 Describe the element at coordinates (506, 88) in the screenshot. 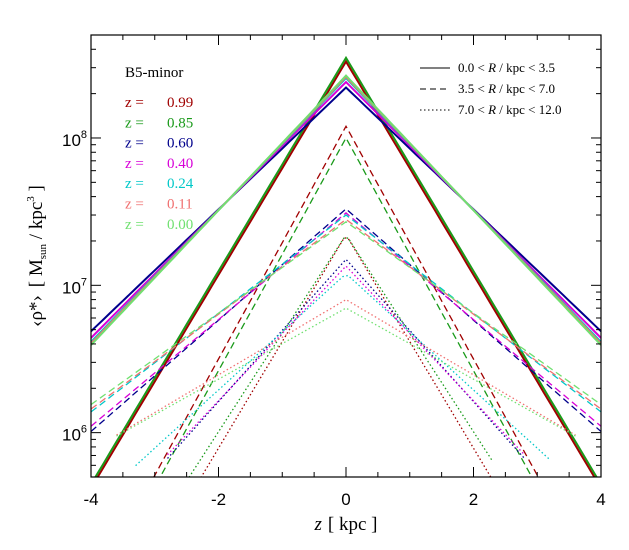

I see `radius-legend-label: 3.5 < R / kpc < 7.0` at that location.